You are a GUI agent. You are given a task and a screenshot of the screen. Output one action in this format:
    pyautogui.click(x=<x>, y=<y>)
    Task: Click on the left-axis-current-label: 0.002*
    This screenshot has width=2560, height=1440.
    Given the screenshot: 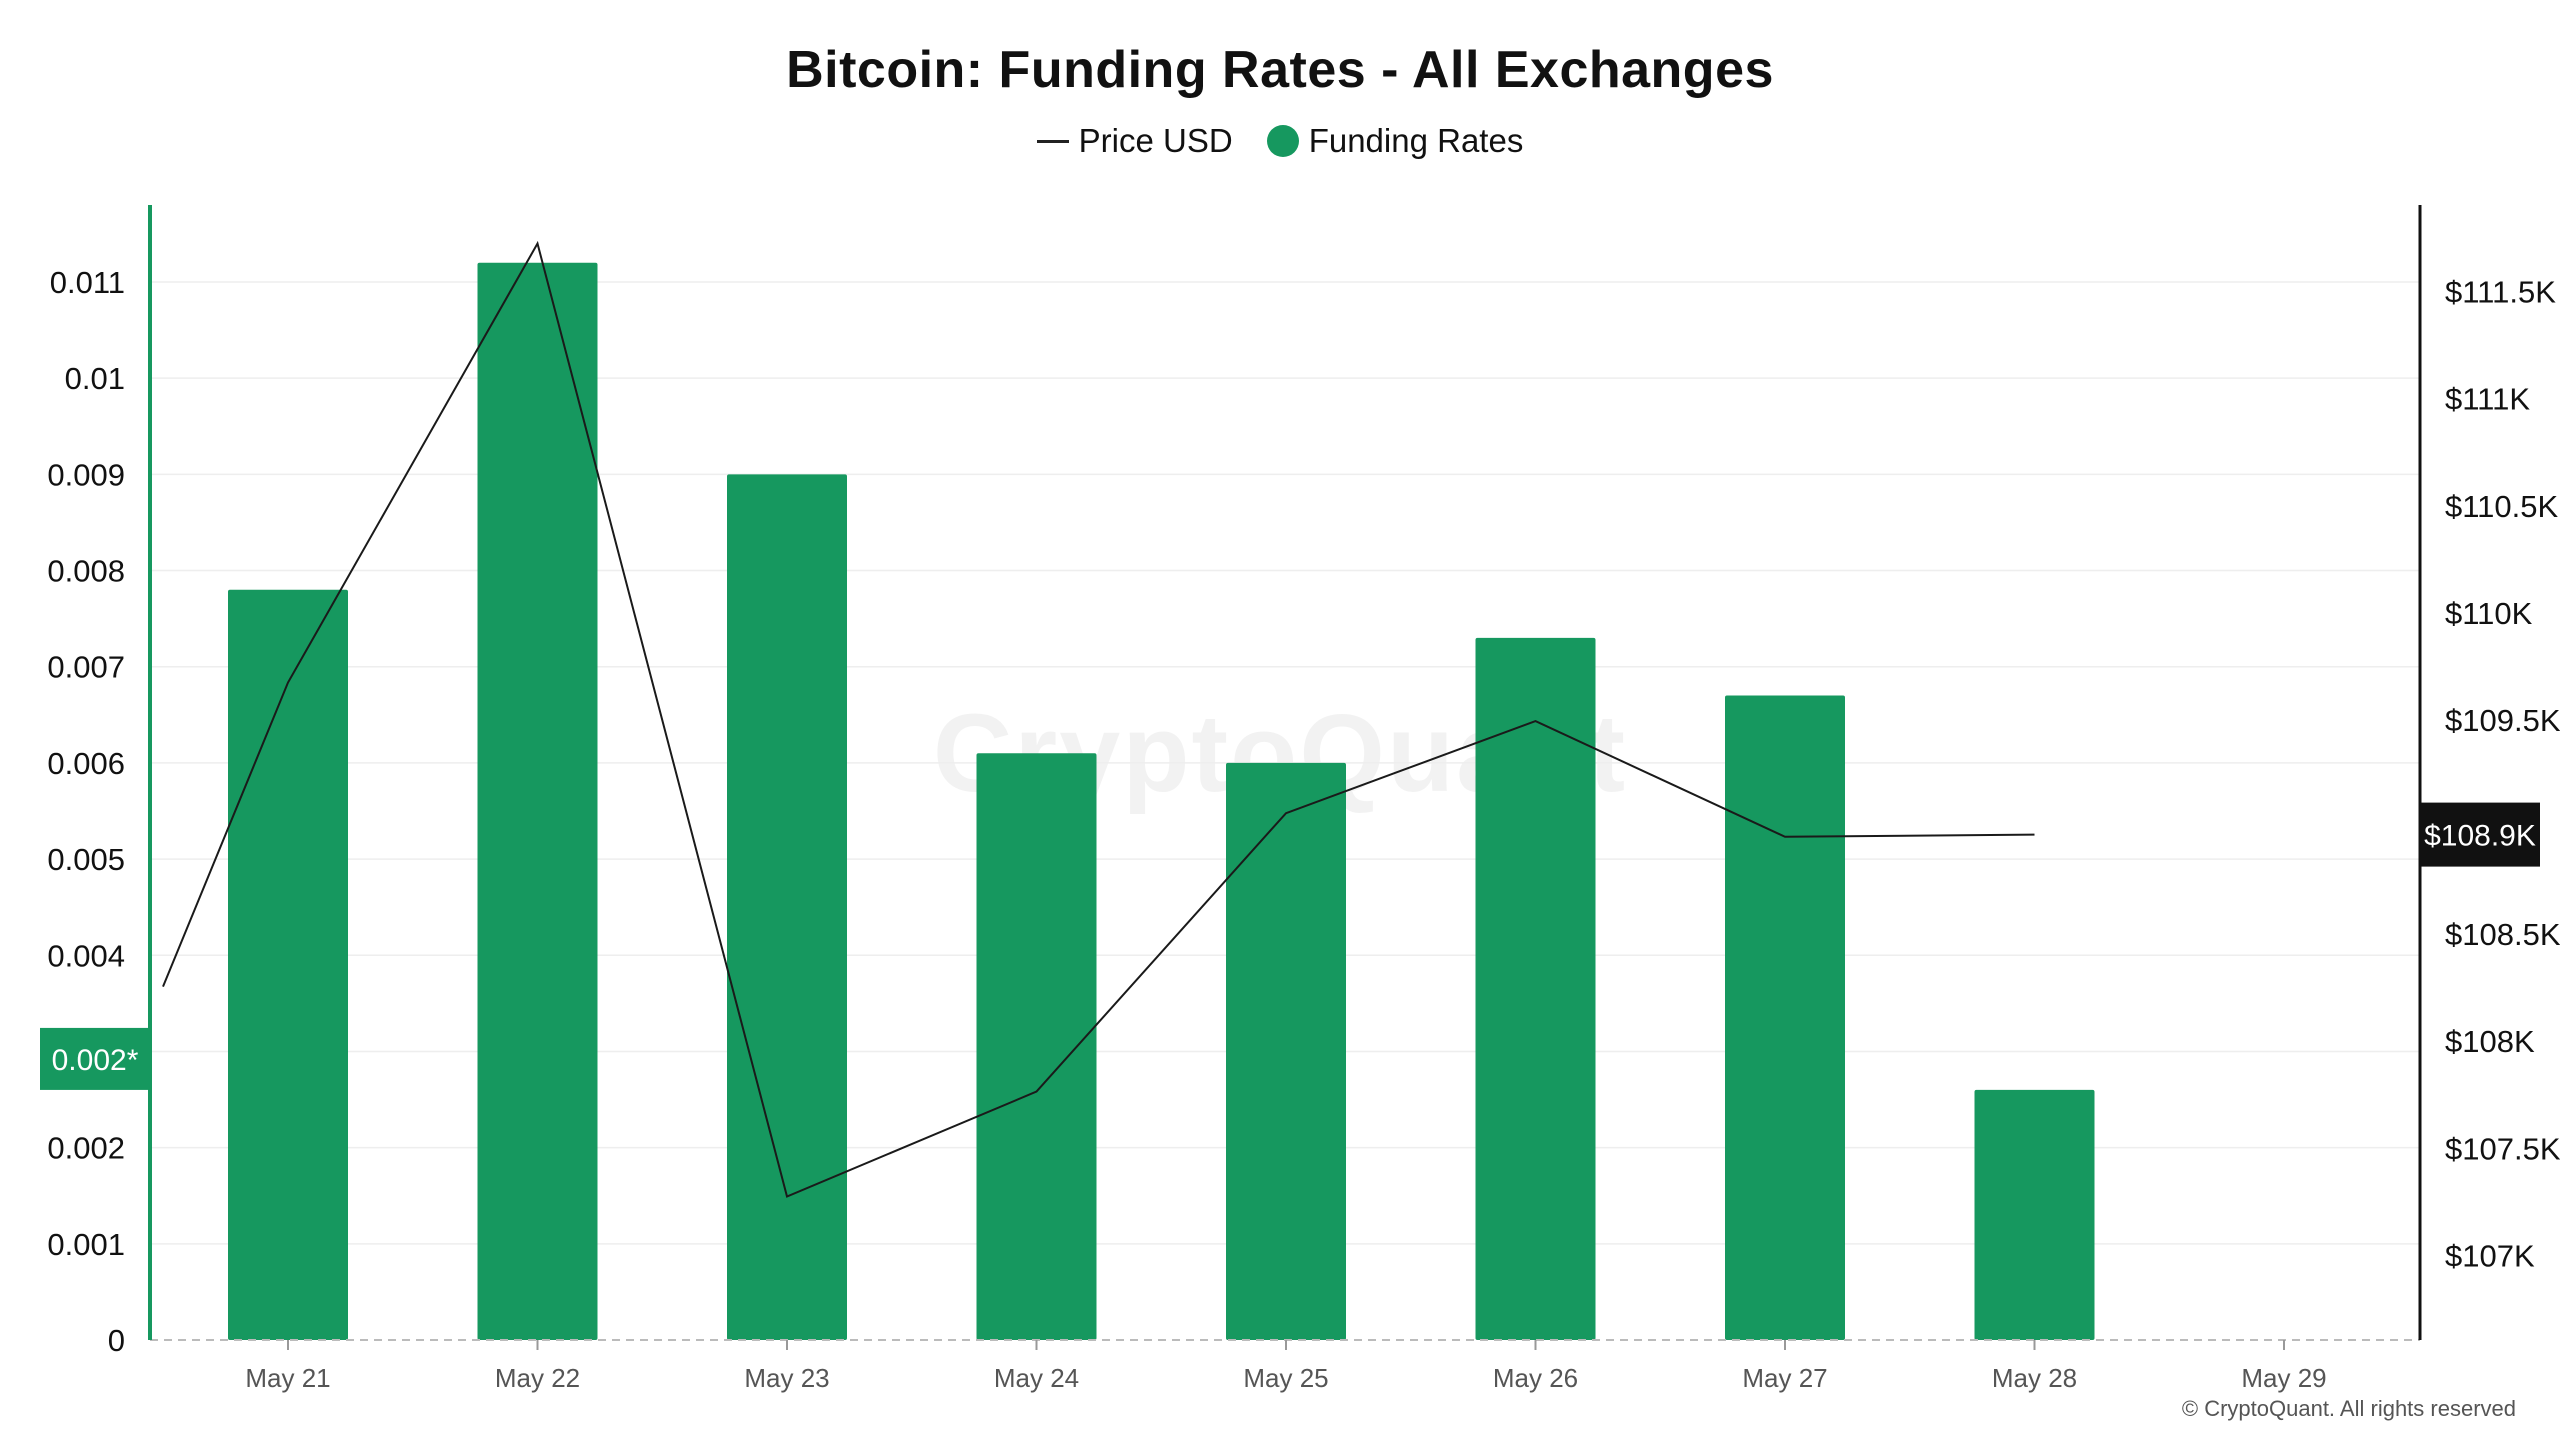 What is the action you would take?
    pyautogui.click(x=95, y=1060)
    